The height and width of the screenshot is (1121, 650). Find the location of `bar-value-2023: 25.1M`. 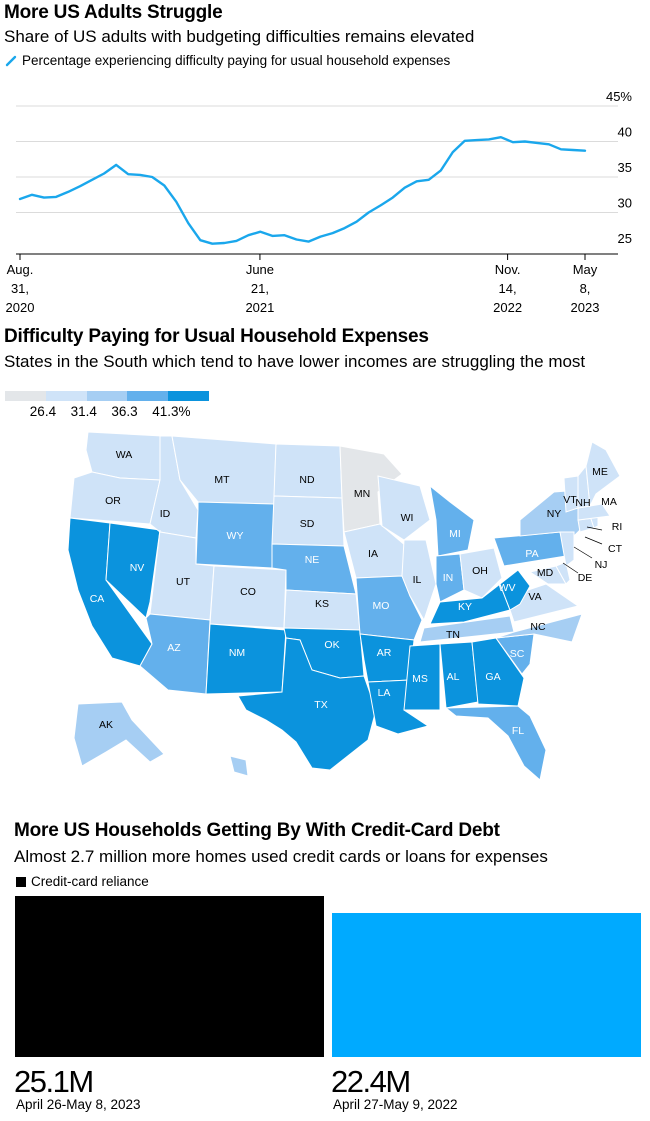

bar-value-2023: 25.1M is located at coordinates (54, 1081).